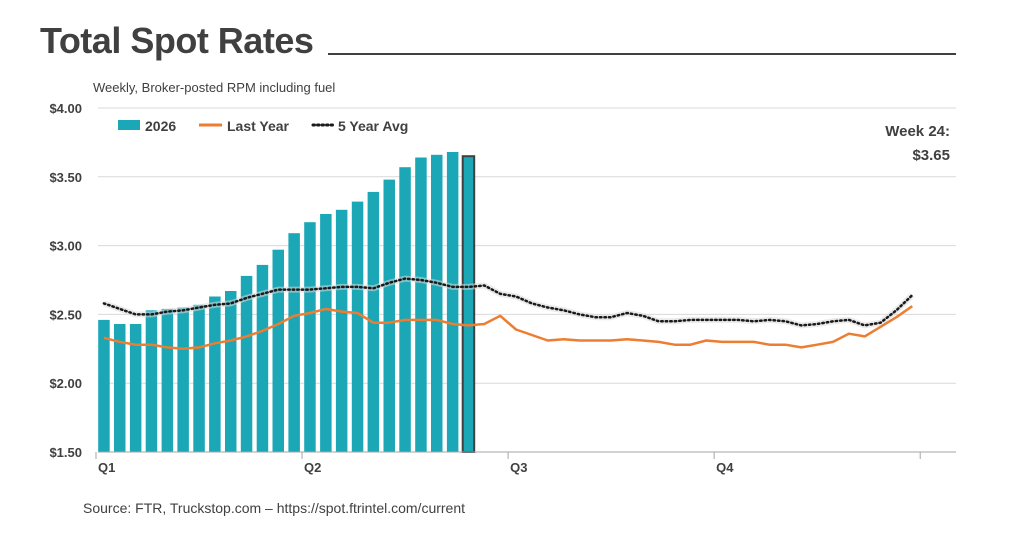  I want to click on title-underline, so click(642, 54).